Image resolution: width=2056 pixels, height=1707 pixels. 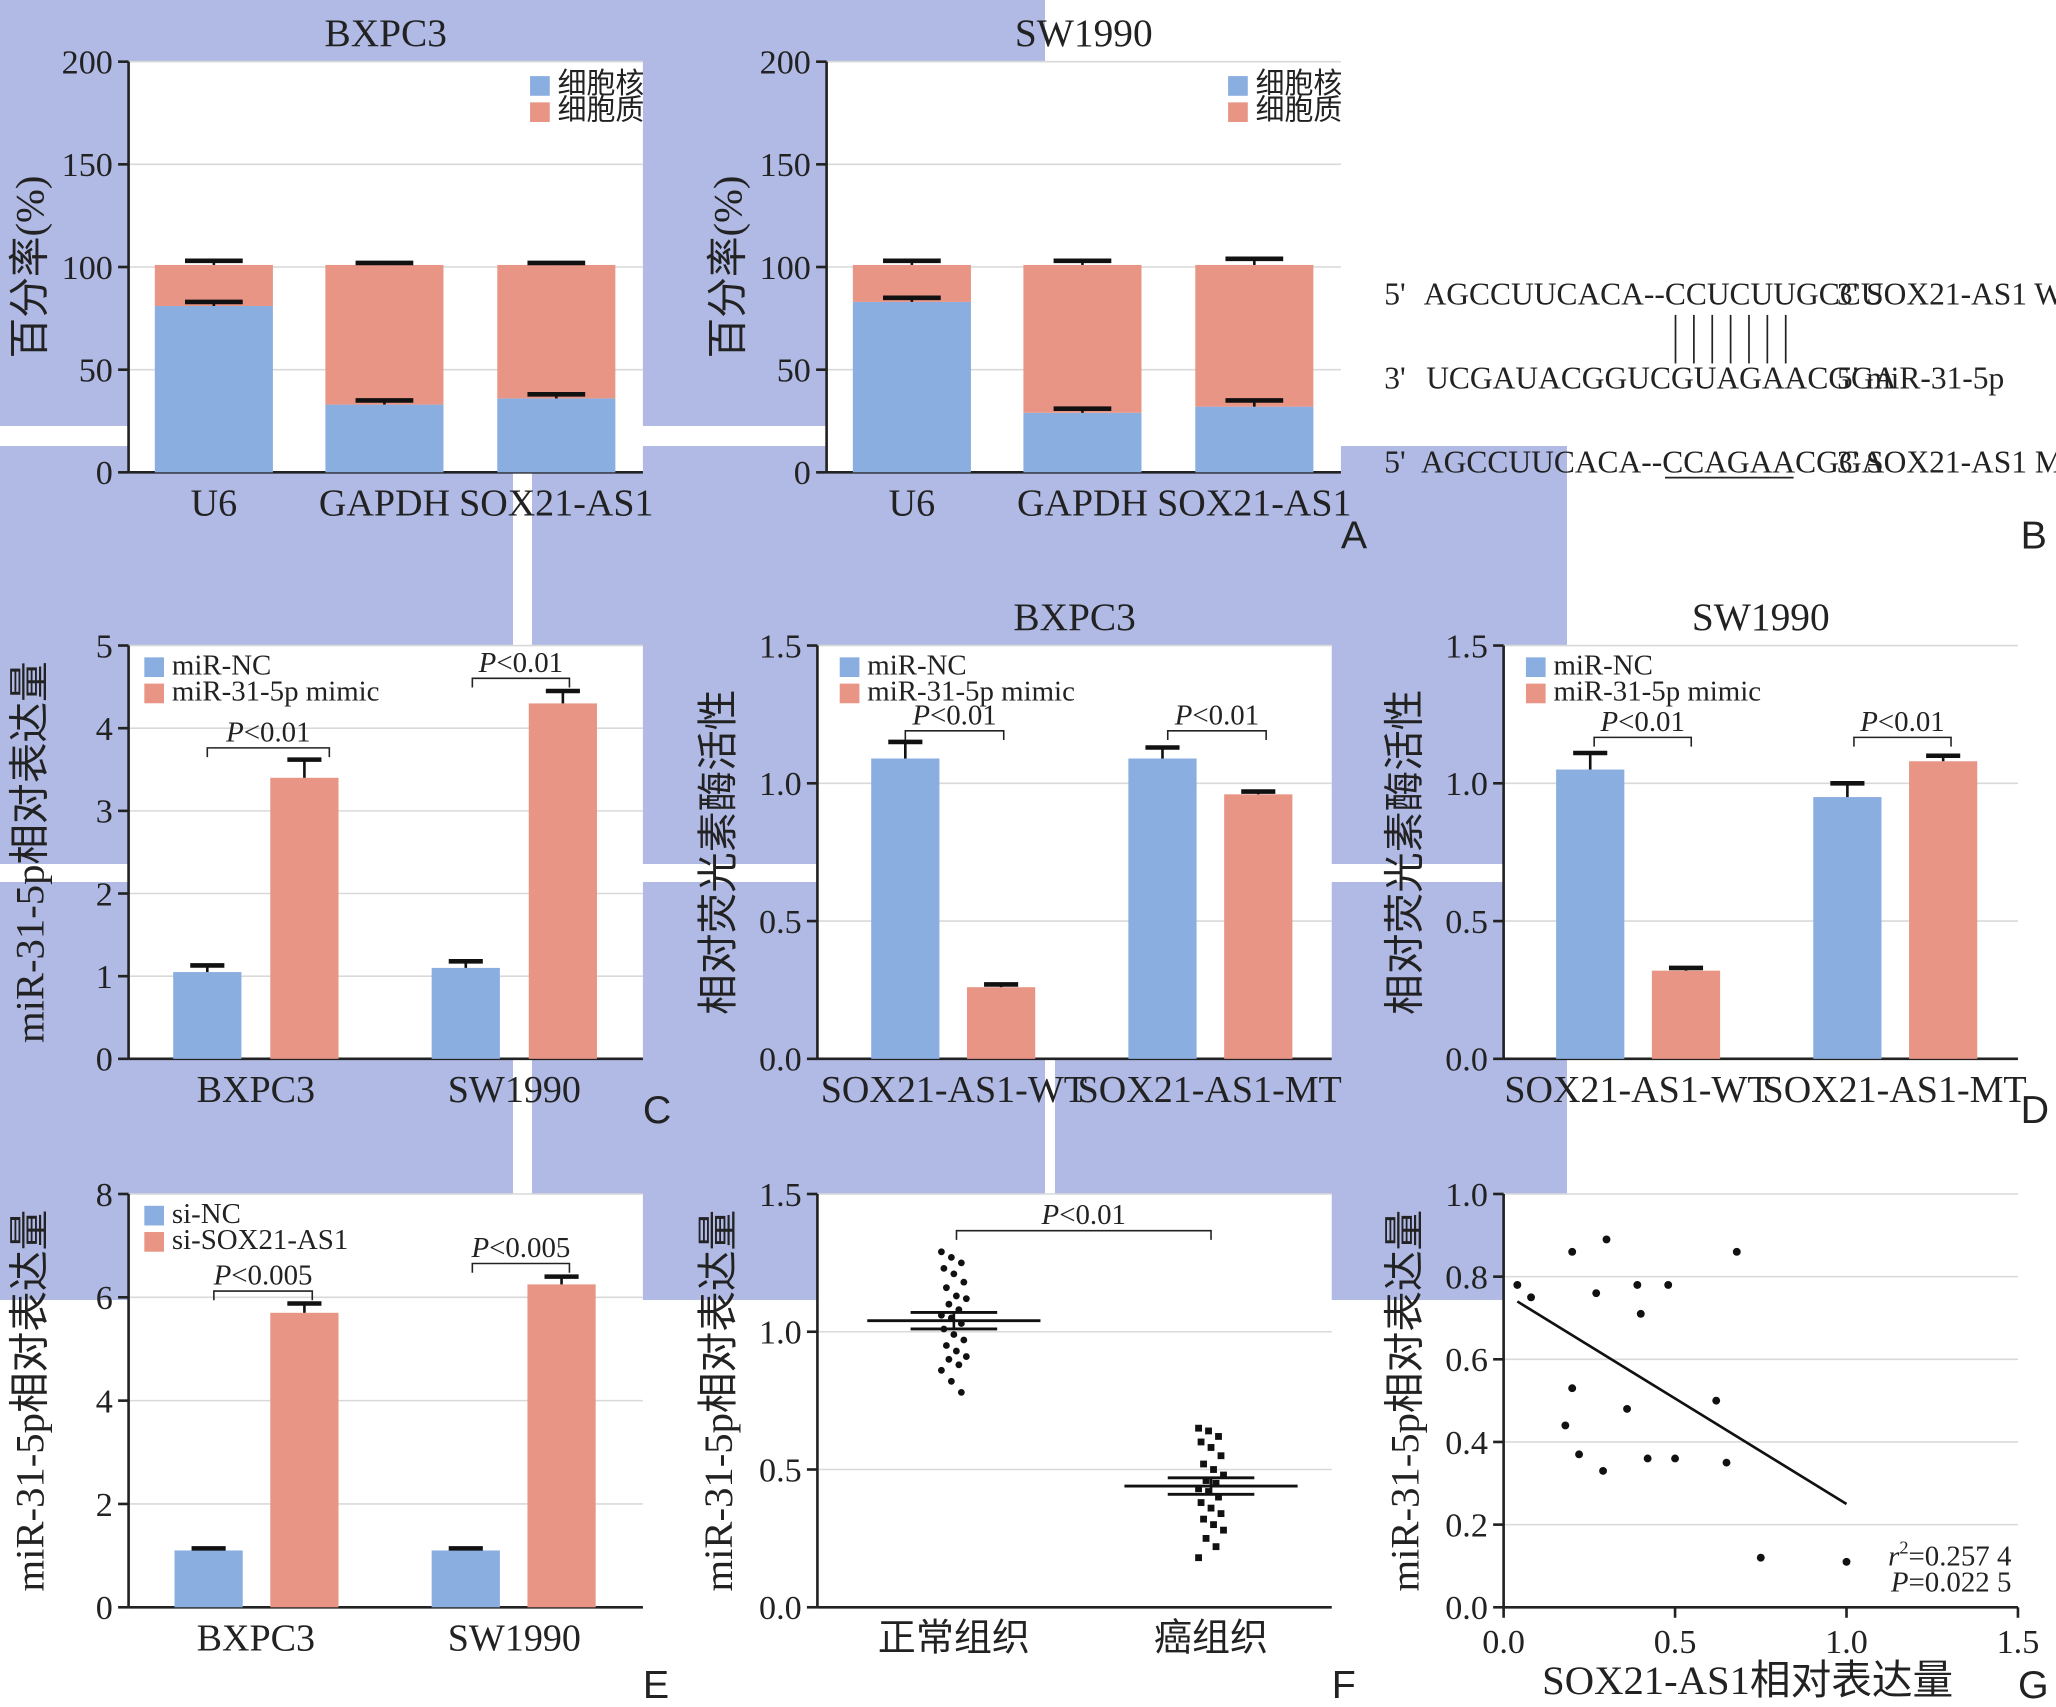 I want to click on G-ytick-label: 0.6, so click(x=1466, y=1360).